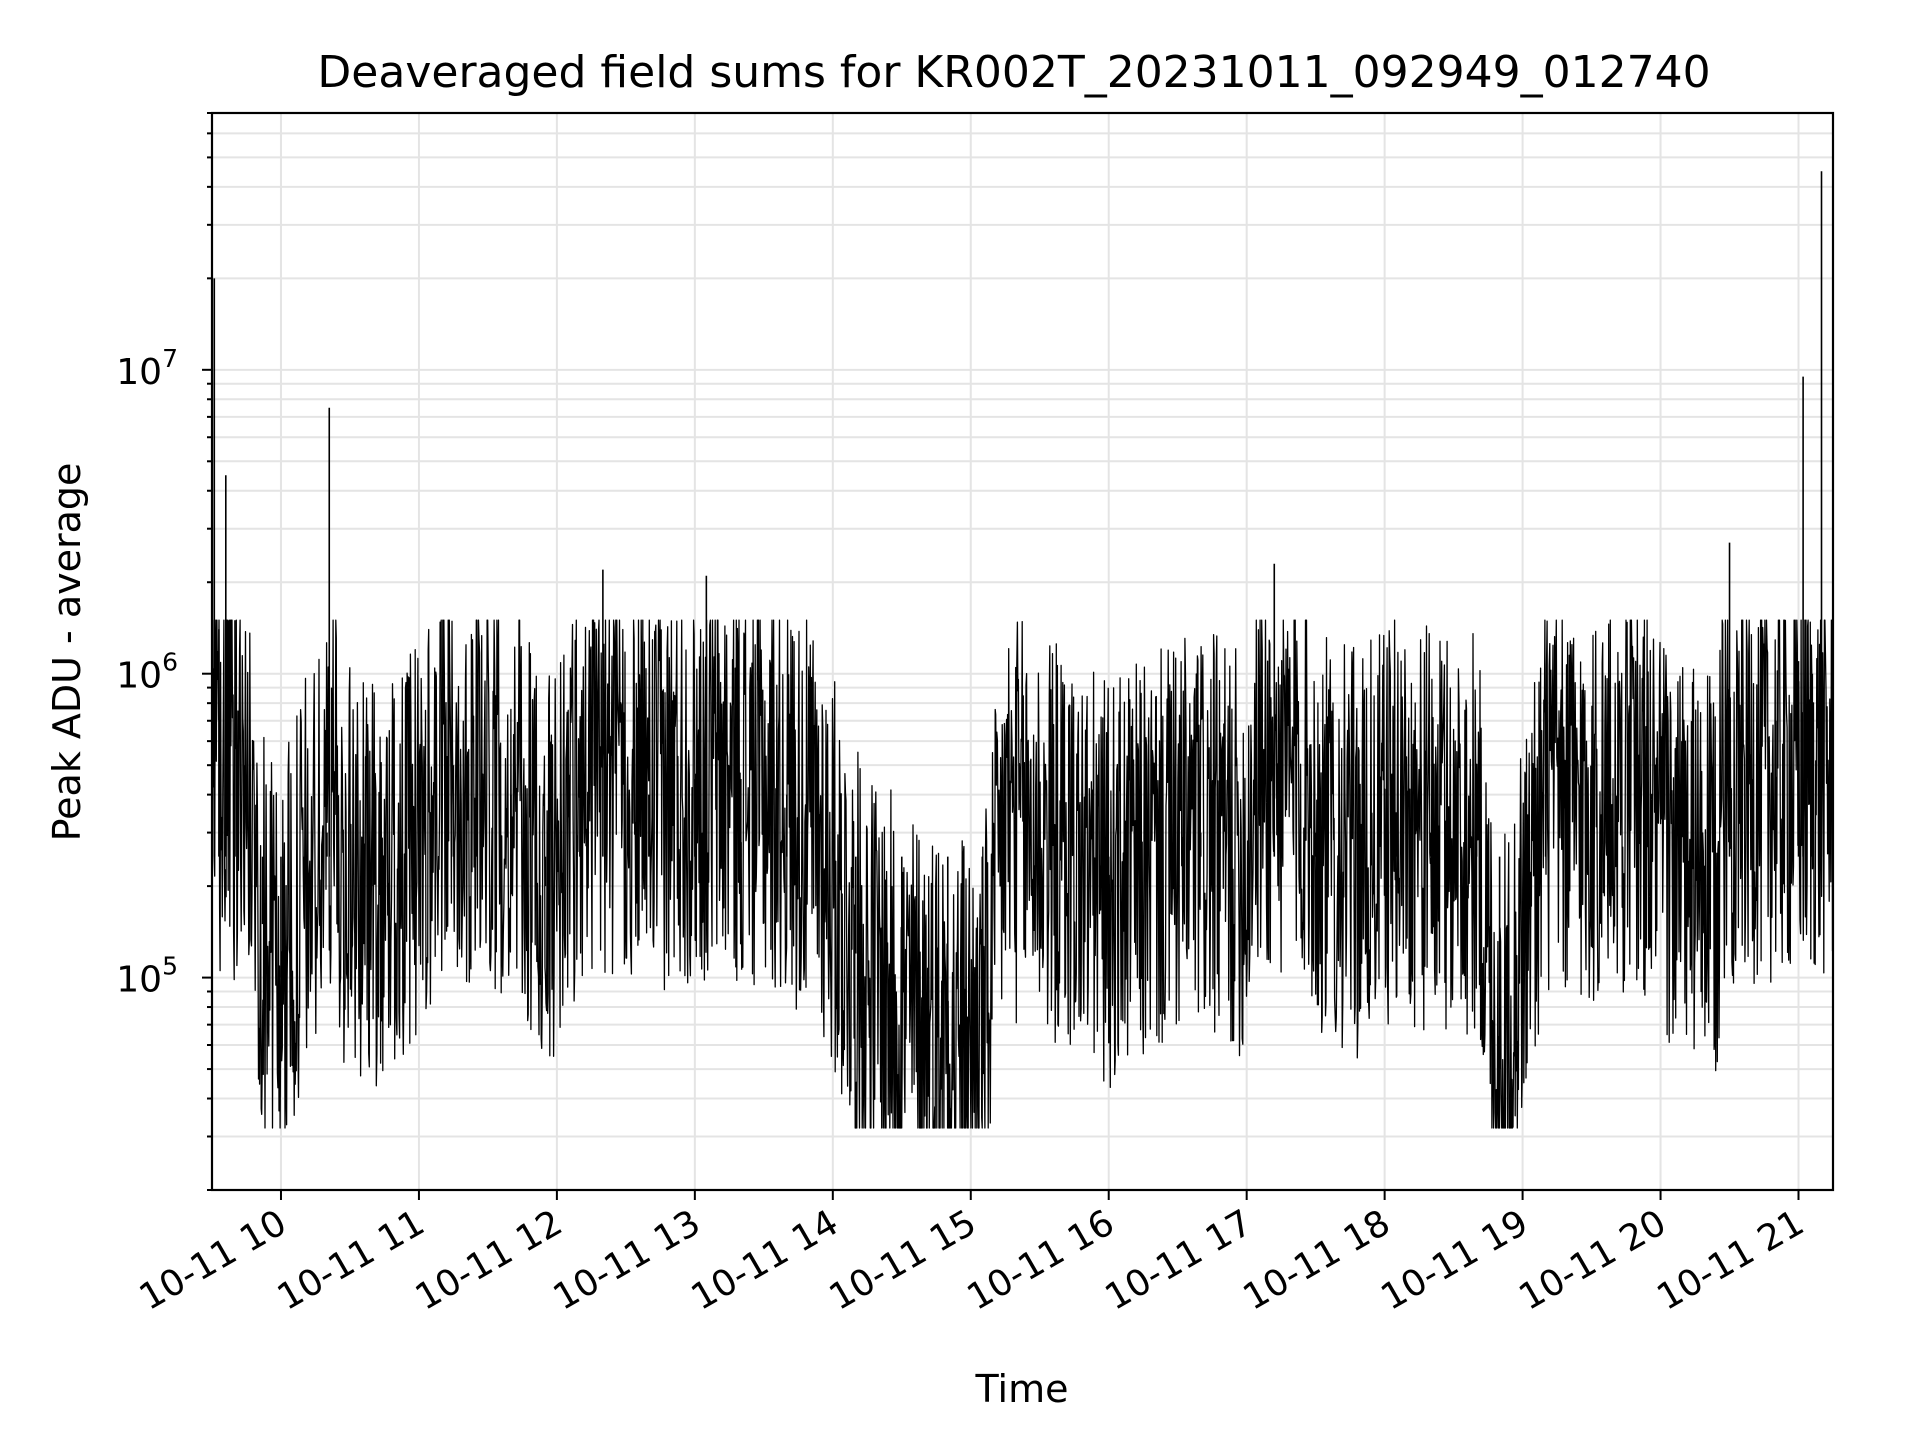  I want to click on y-tick-label: 10⁵, so click(147, 976).